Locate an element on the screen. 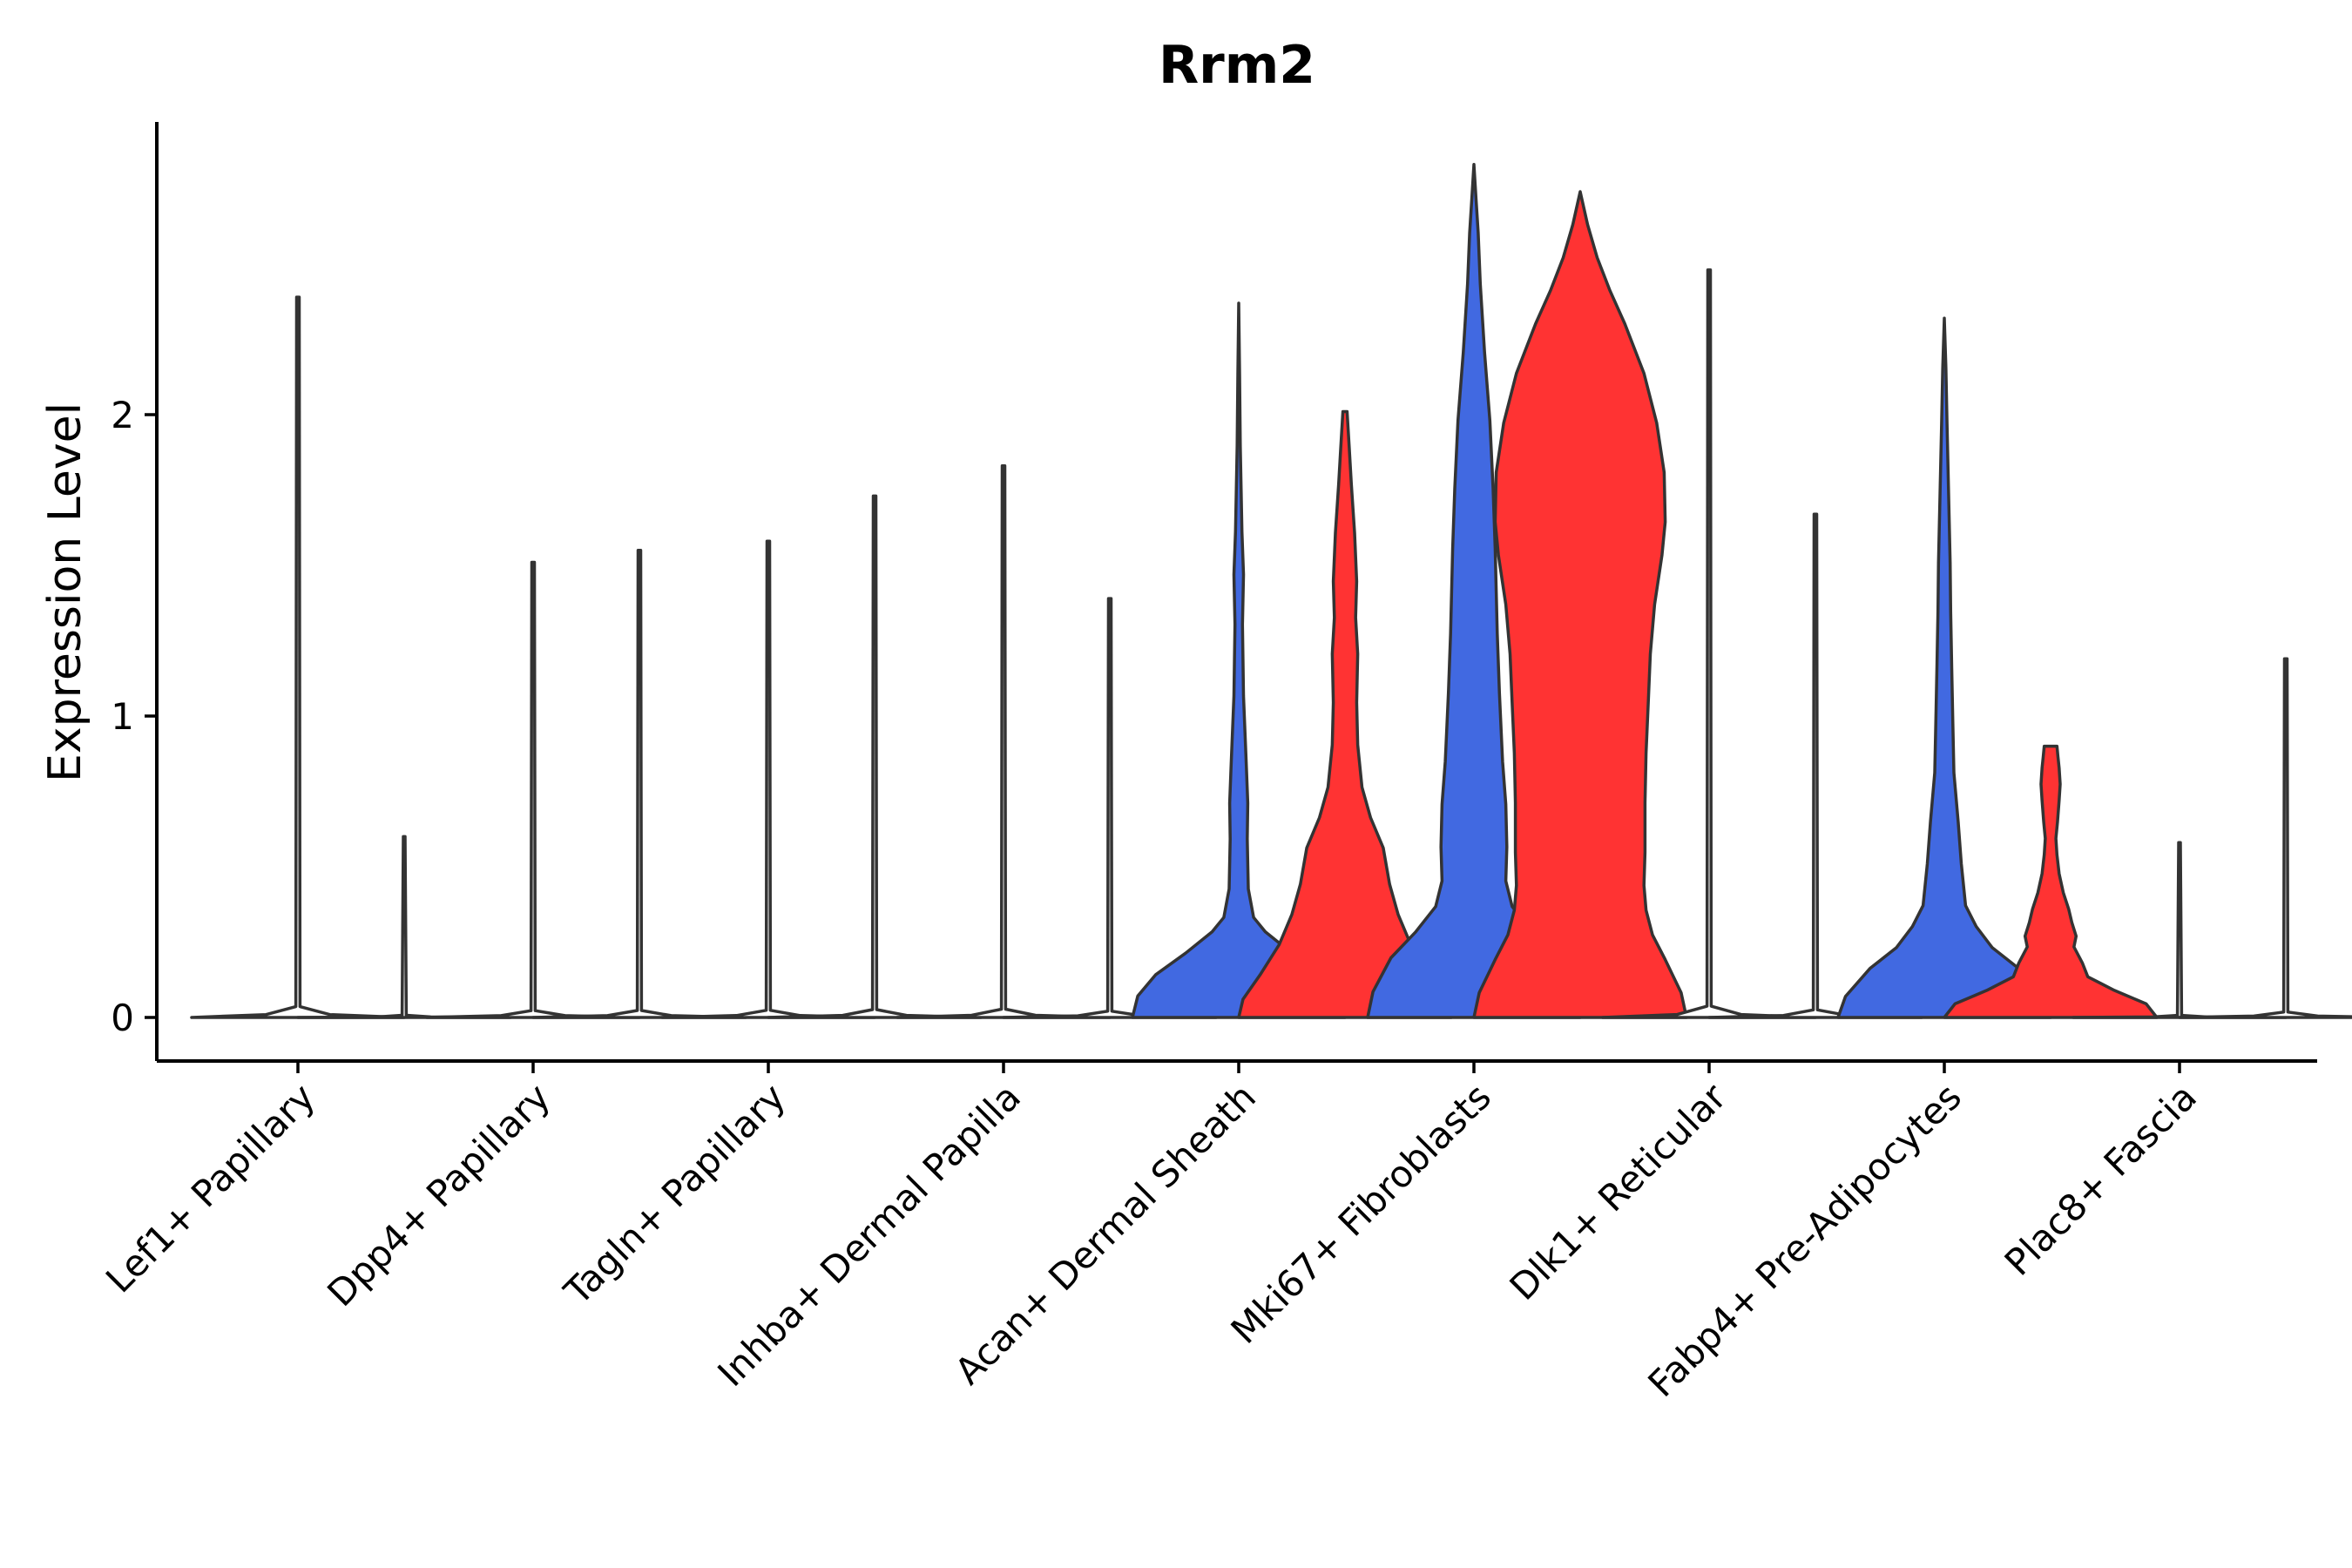  x-tick-label: Dpp4+ Papillary is located at coordinates (438, 1195).